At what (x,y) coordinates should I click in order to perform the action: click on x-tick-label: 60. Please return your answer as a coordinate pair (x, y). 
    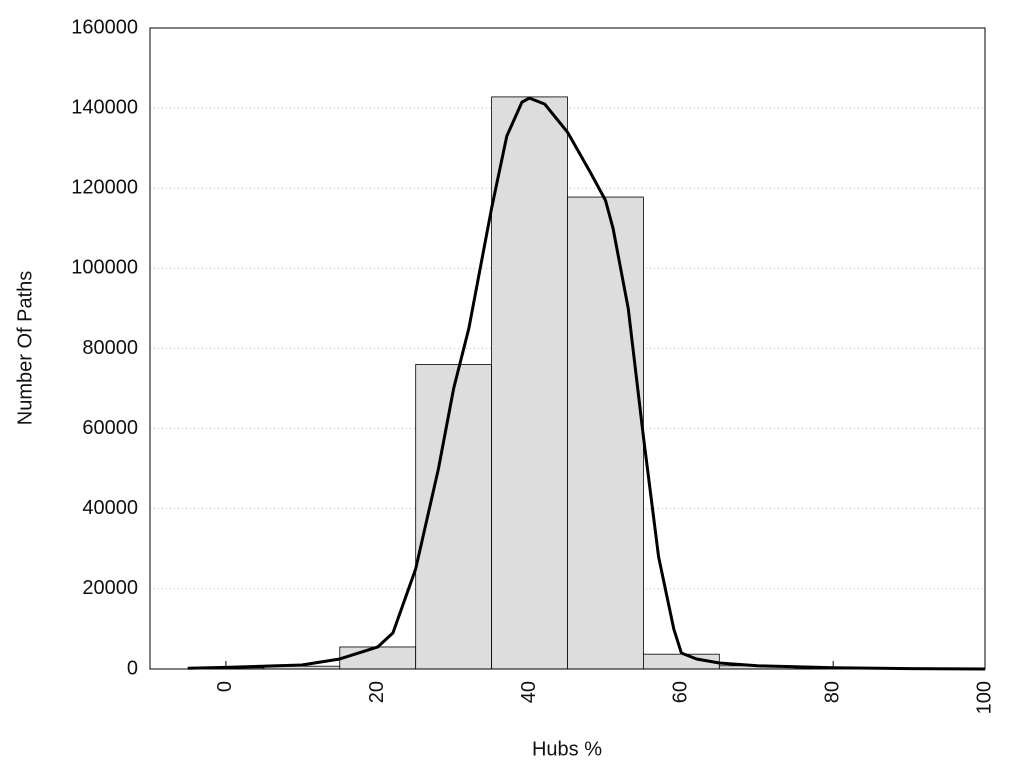
    Looking at the image, I should click on (681, 692).